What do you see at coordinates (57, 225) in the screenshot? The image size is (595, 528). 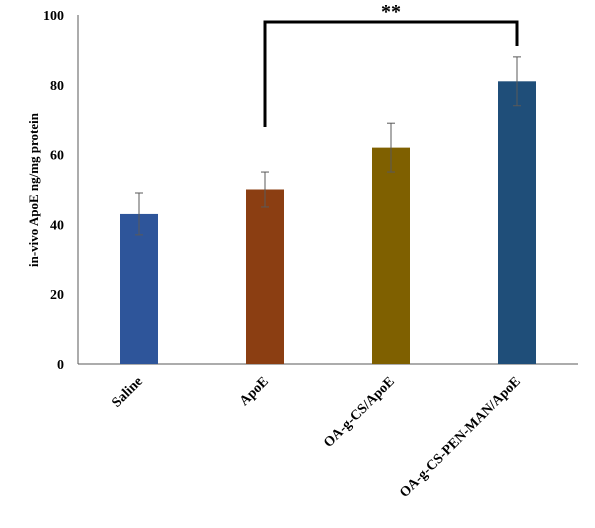 I see `y-tick-label: 40` at bounding box center [57, 225].